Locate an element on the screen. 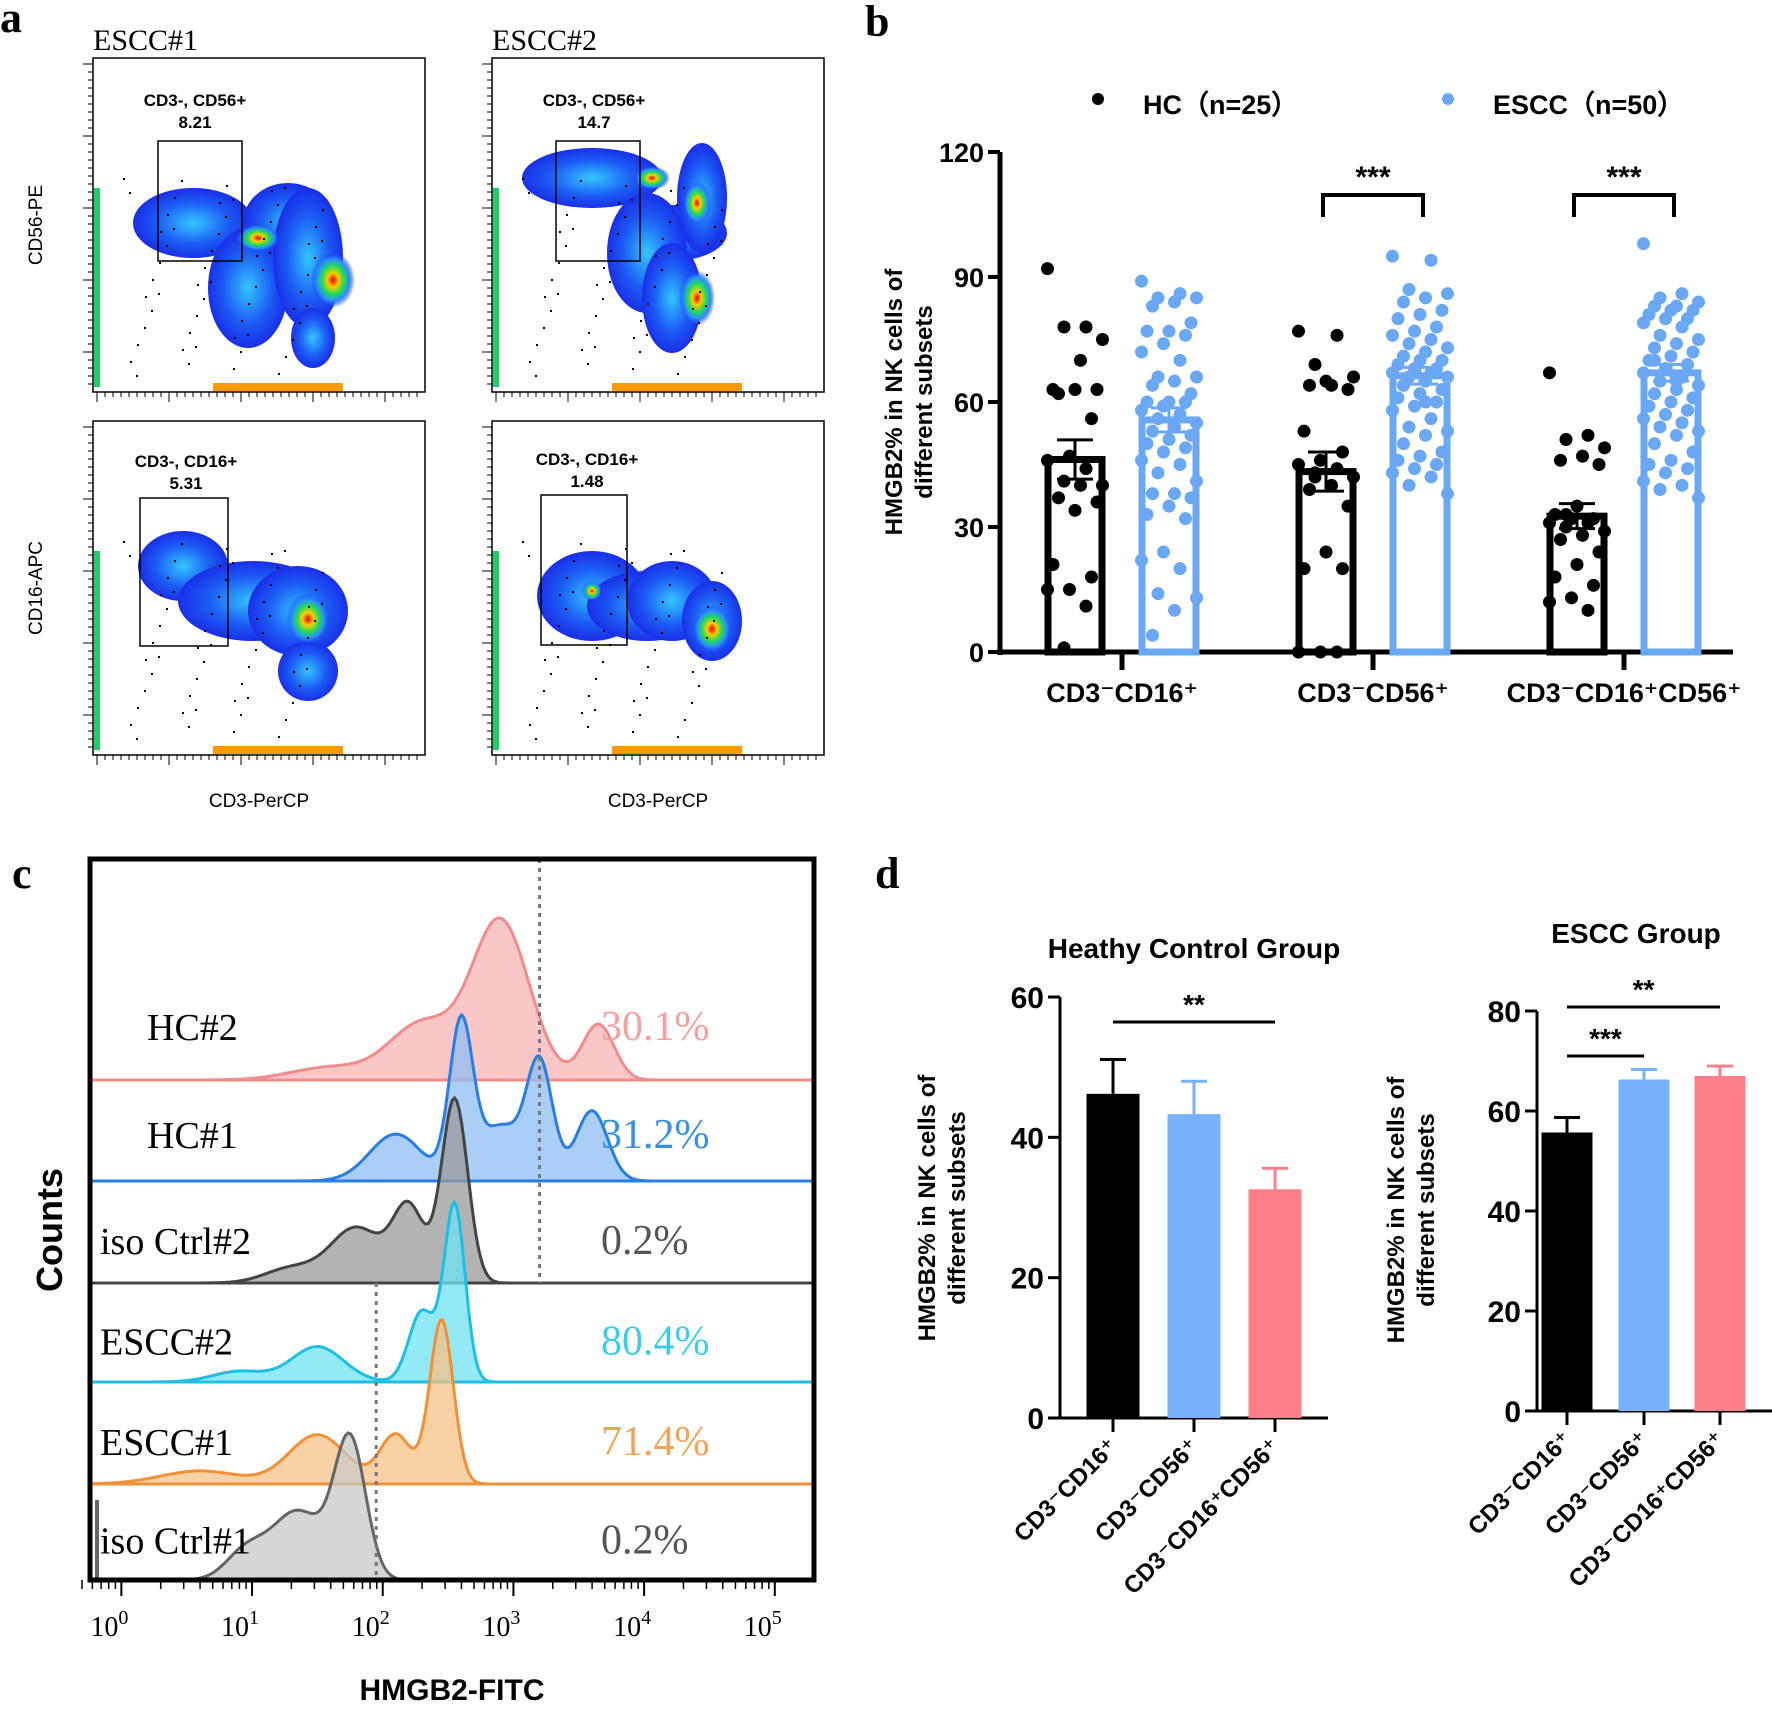 Image resolution: width=1772 pixels, height=1710 pixels. sample-title-escc2: ESCC#2 is located at coordinates (544, 40).